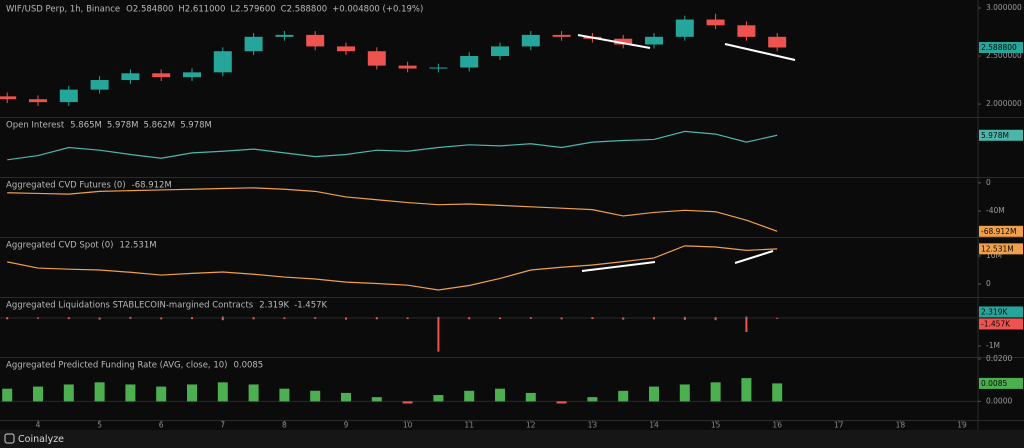 Image resolution: width=1024 pixels, height=448 pixels. I want to click on pane-stat: L2.579600, so click(252, 10).